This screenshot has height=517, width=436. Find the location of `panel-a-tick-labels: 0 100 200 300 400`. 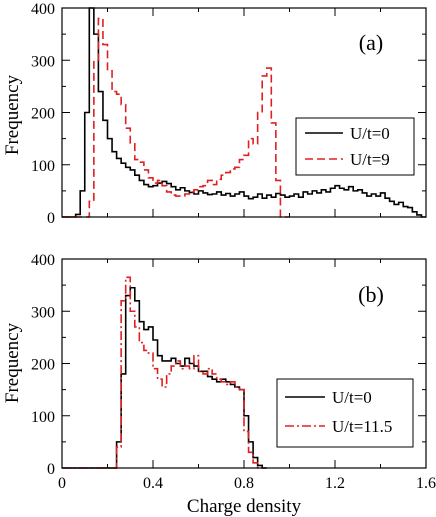

panel-a-tick-labels: 0 100 200 300 400 is located at coordinates (43, 114).